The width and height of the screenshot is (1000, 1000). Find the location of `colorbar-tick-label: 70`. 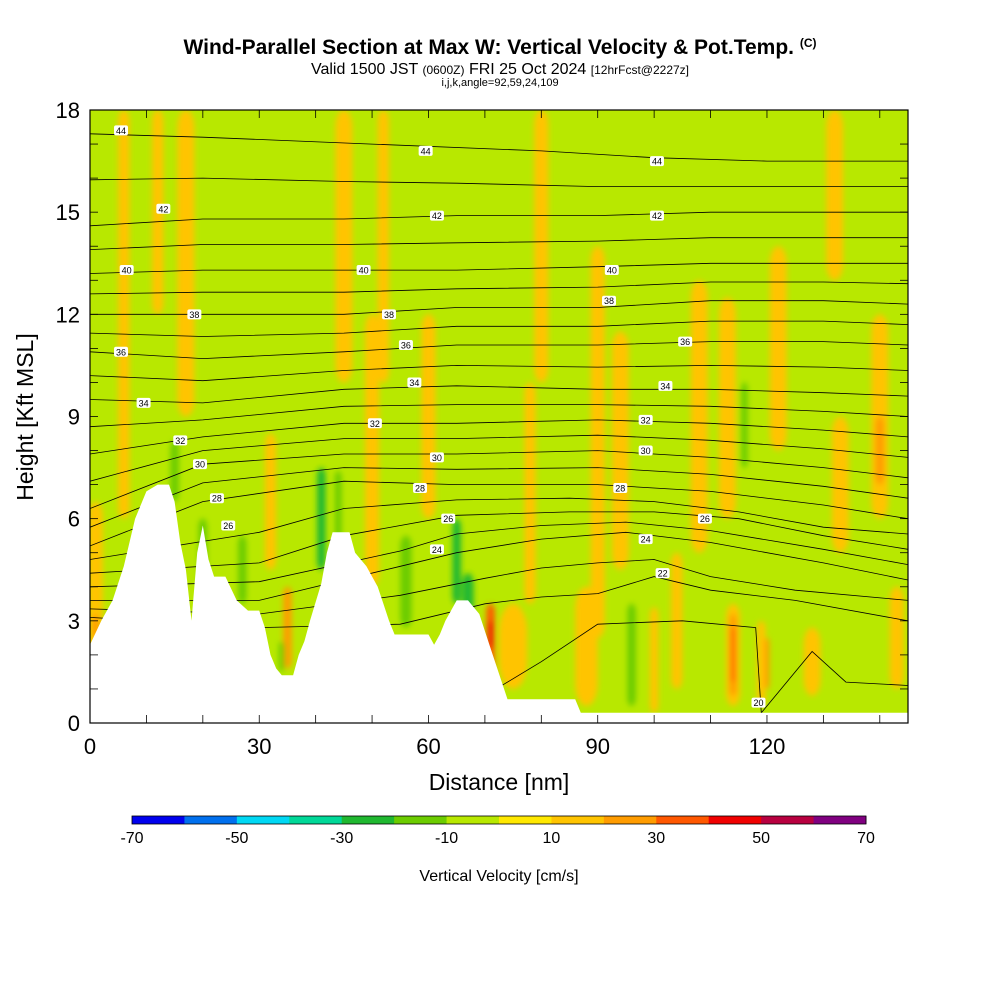

colorbar-tick-label: 70 is located at coordinates (866, 838).